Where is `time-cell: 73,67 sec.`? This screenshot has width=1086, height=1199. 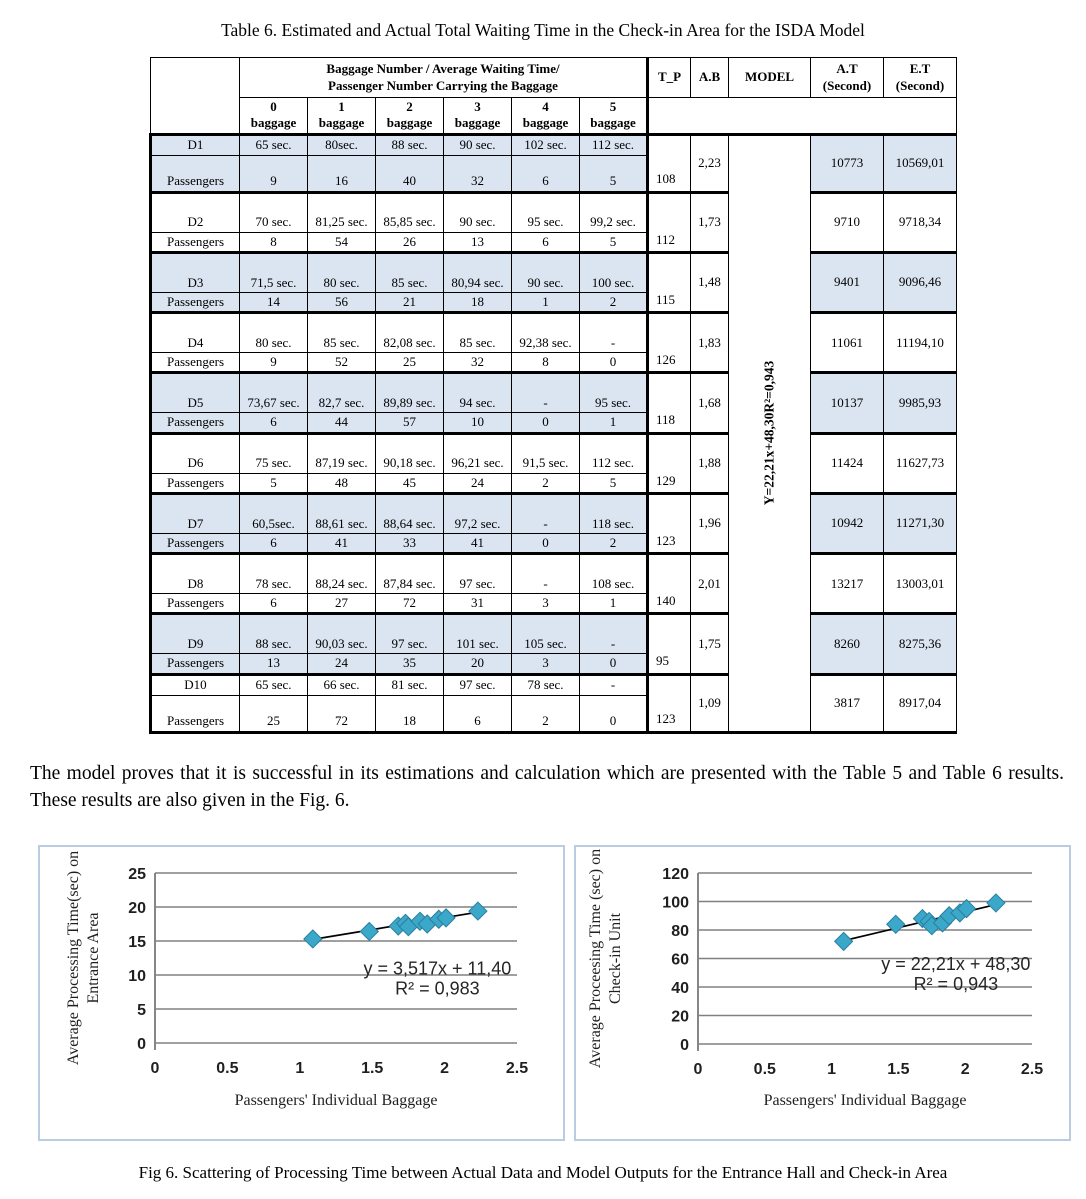
time-cell: 73,67 sec. is located at coordinates (273, 393).